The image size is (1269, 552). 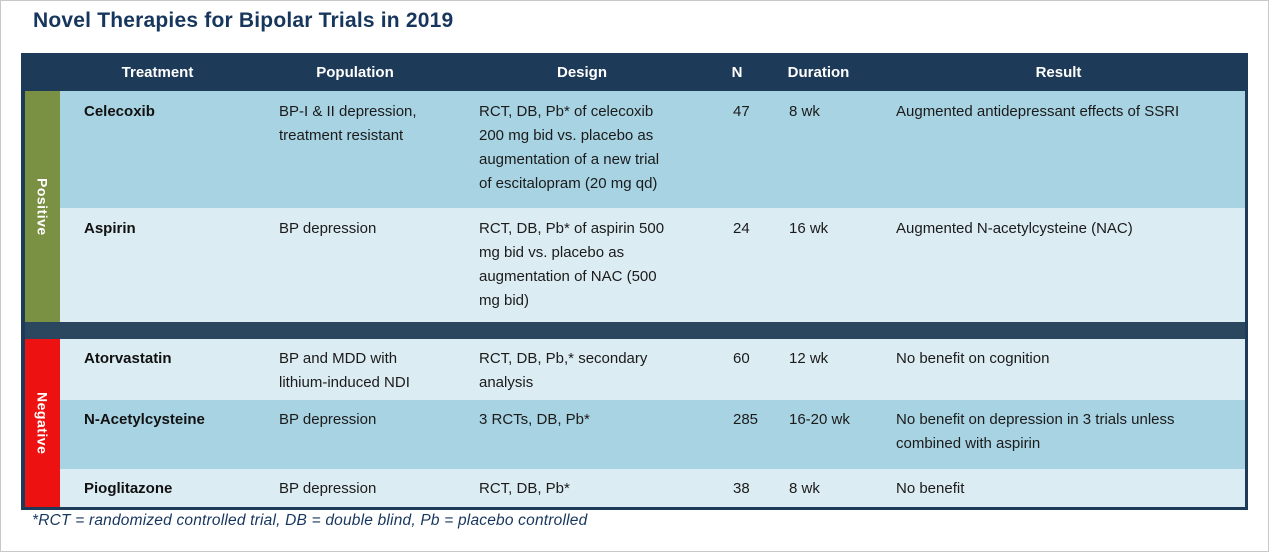 I want to click on cell-n: 47, so click(x=741, y=111).